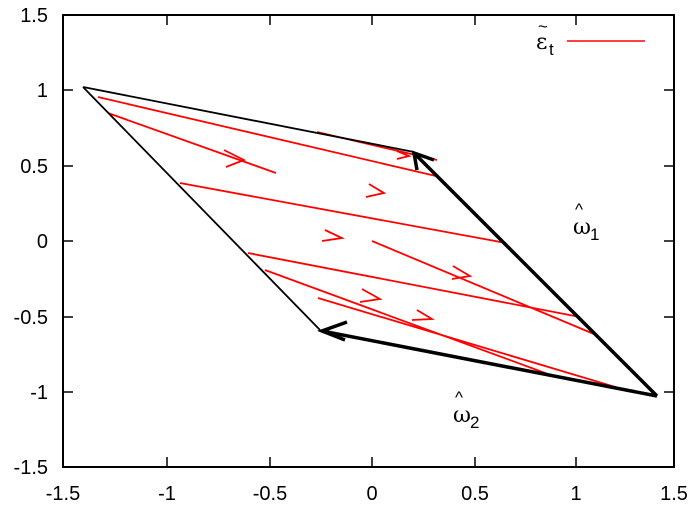 The image size is (700, 510). Describe the element at coordinates (42, 242) in the screenshot. I see `y-tick-label: 0` at that location.